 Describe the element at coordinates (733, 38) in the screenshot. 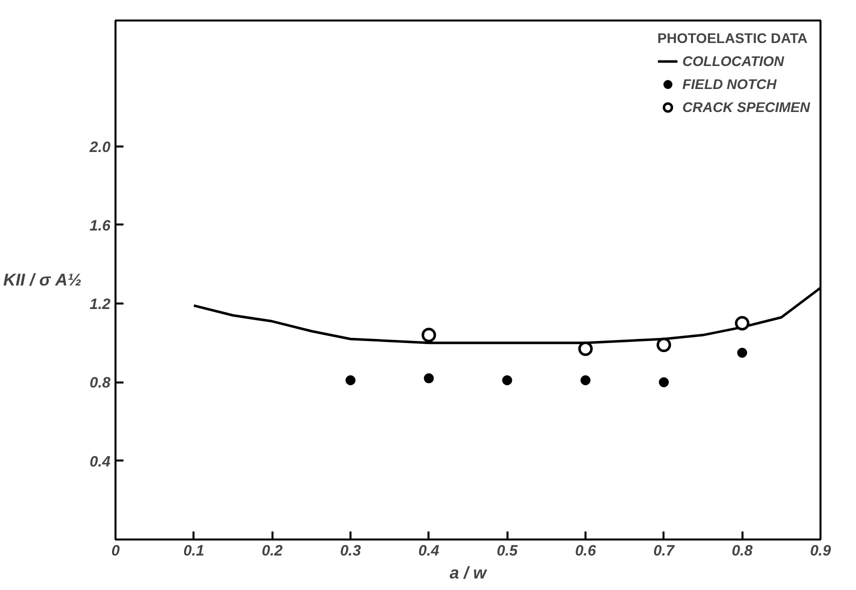

I see `legend-title: PHOTOELASTIC DATA` at that location.